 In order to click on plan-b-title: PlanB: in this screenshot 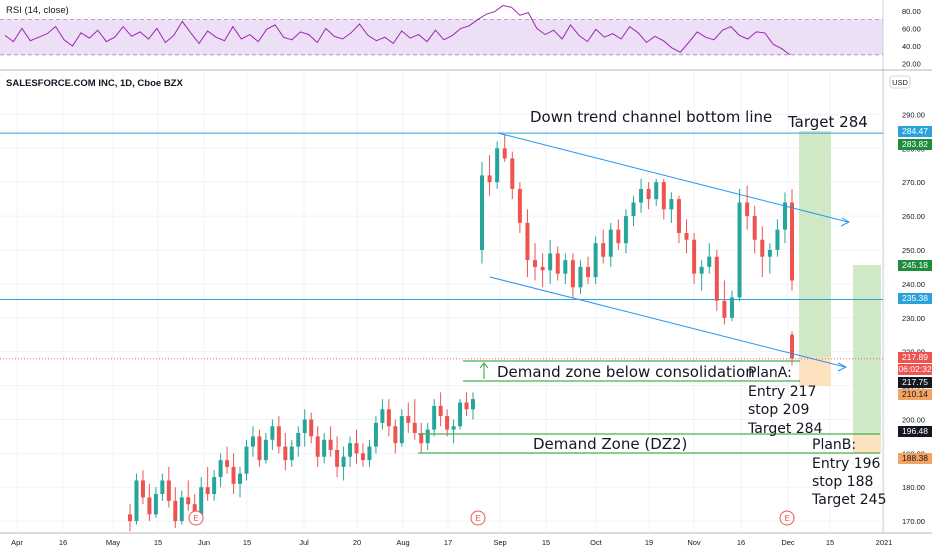, I will do `click(834, 445)`.